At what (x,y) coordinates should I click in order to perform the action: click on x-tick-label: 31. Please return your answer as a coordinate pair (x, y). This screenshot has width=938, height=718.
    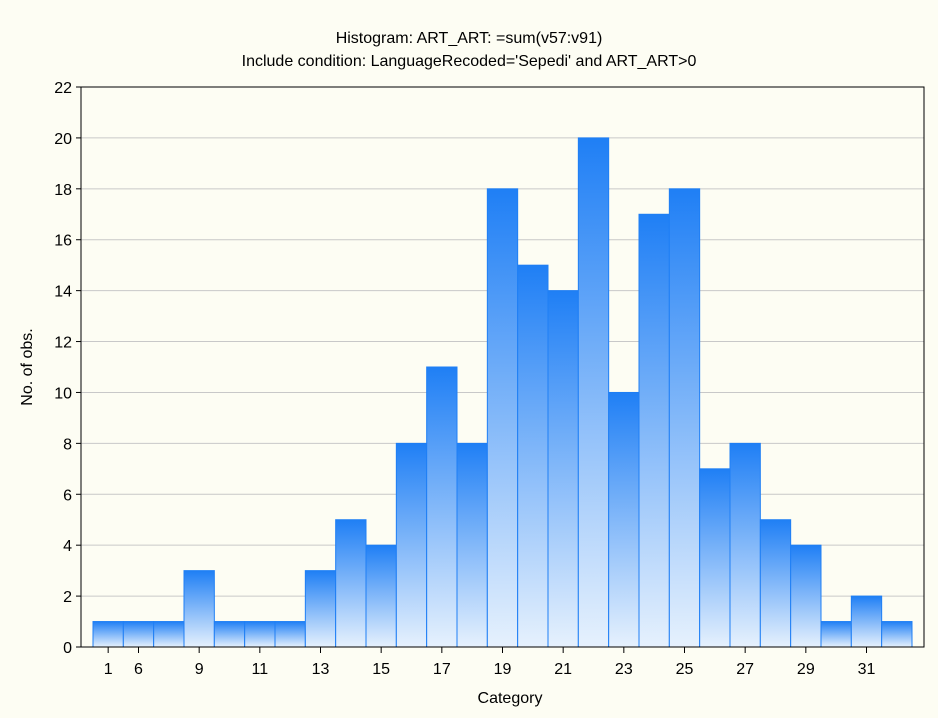
    Looking at the image, I should click on (867, 669).